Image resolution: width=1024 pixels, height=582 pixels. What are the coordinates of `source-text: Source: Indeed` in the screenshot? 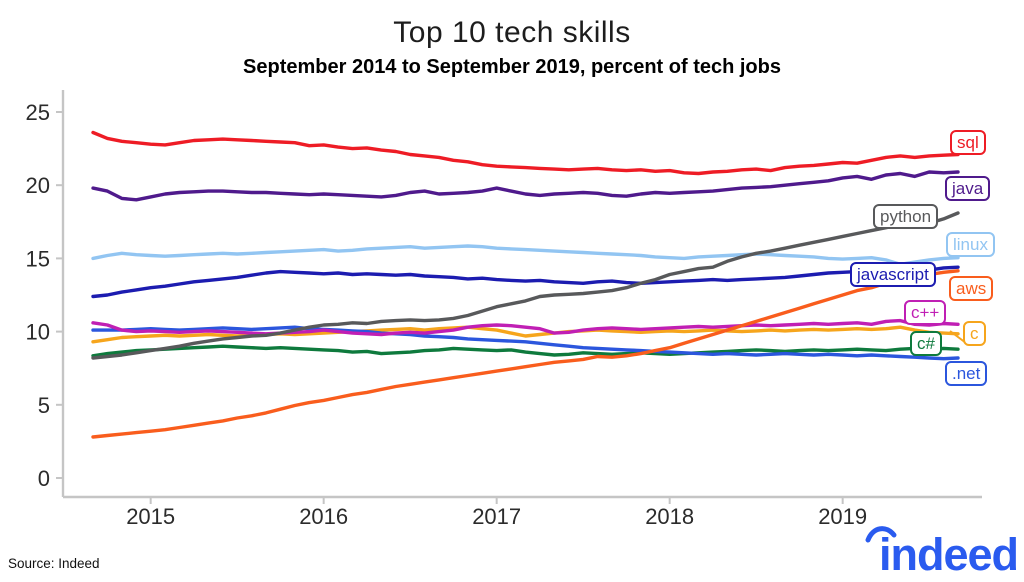 It's located at (54, 563).